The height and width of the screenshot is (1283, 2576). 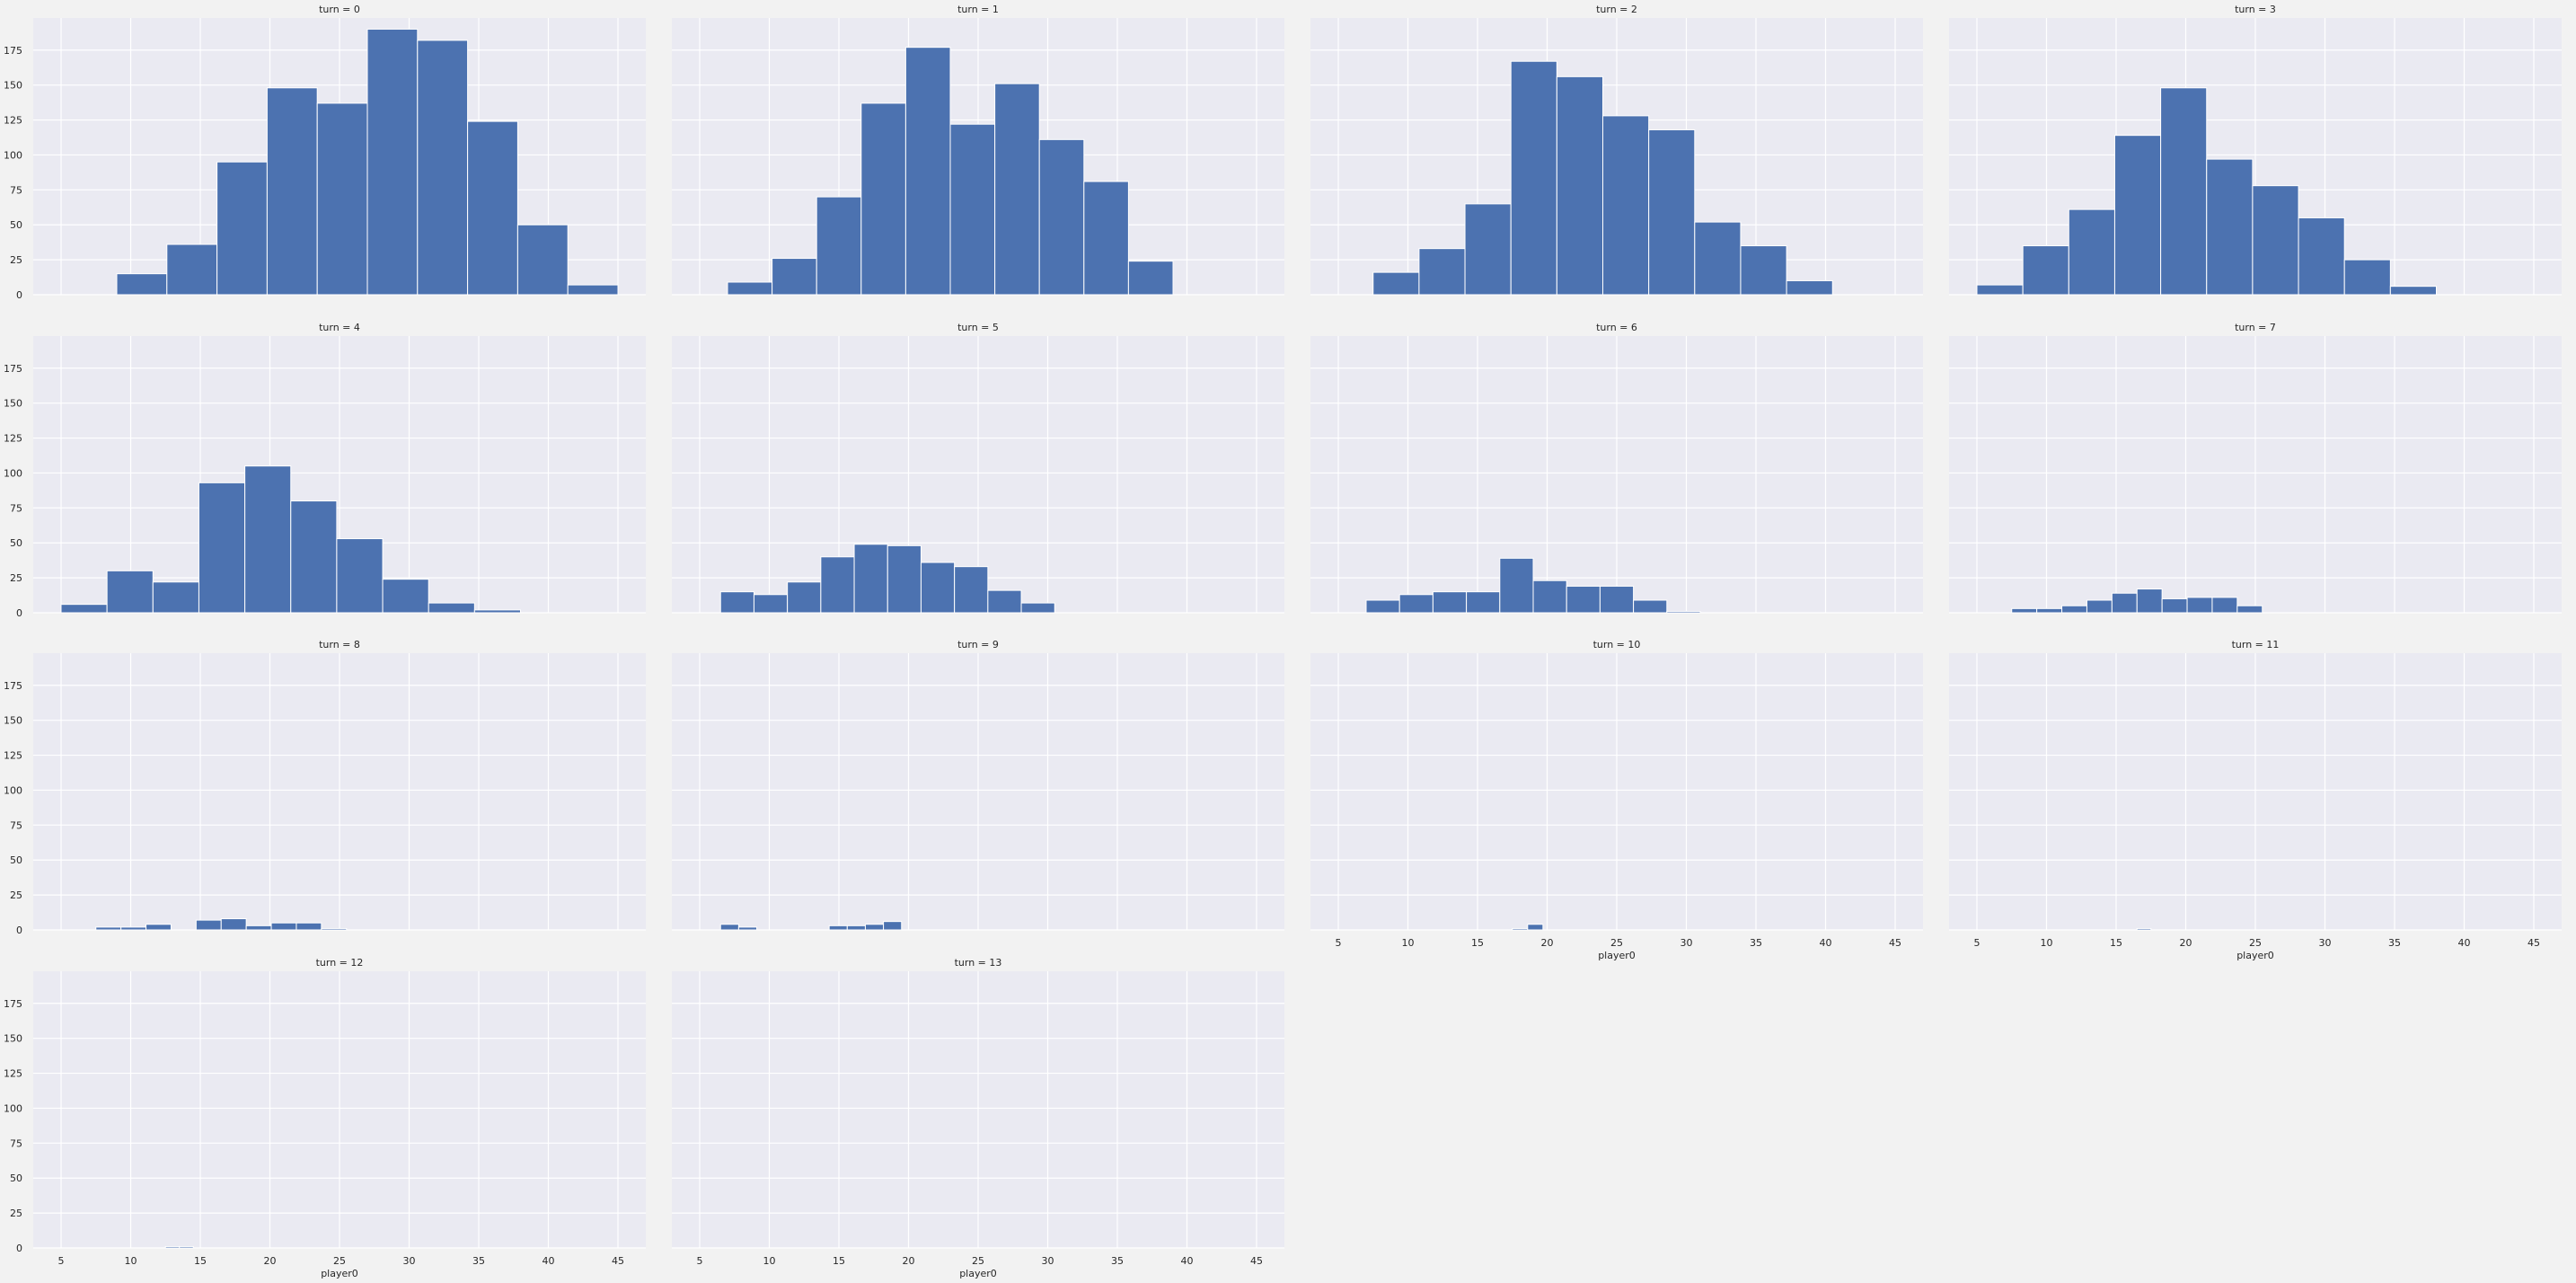 What do you see at coordinates (16, 895) in the screenshot?
I see `y-tick-label: 25` at bounding box center [16, 895].